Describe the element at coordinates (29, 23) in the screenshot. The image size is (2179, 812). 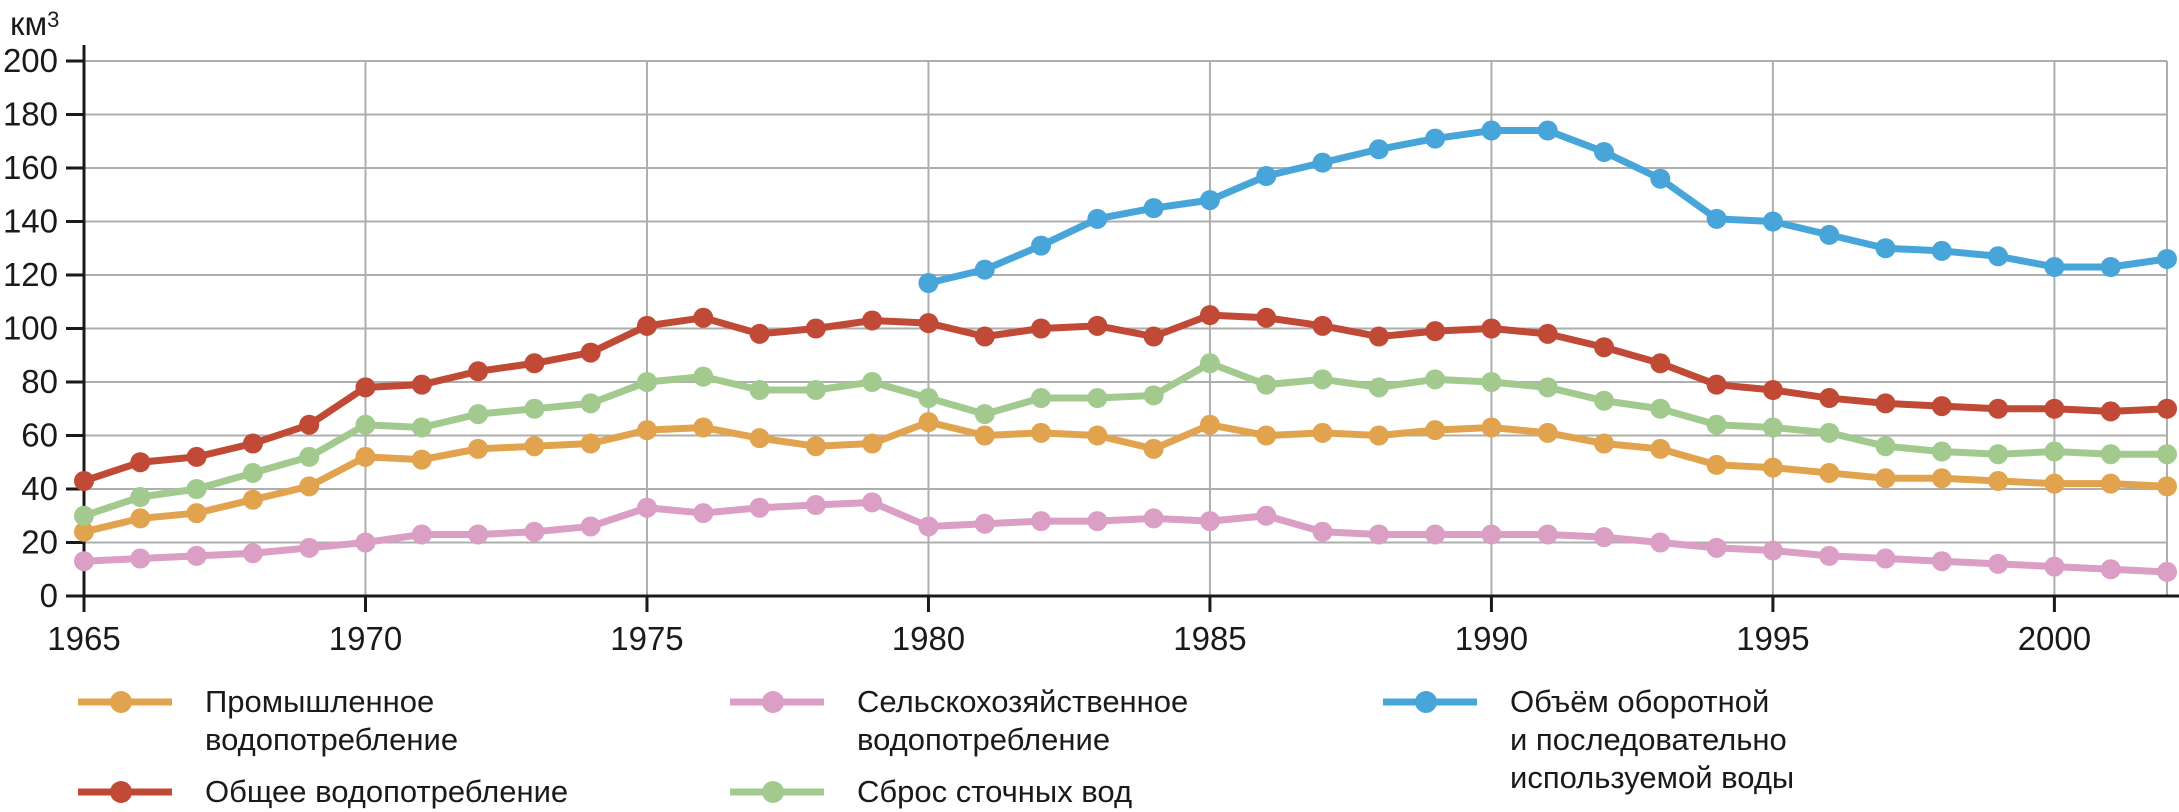
I see `unit-base: км` at that location.